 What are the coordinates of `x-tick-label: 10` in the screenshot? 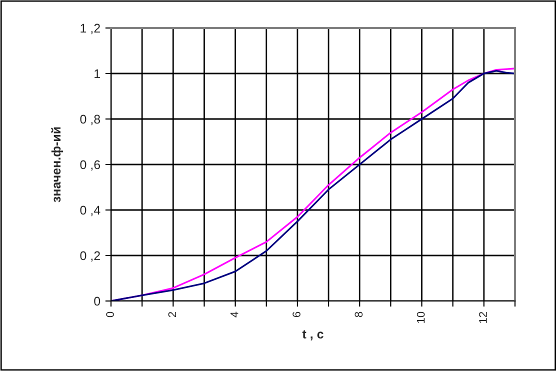 It's located at (420, 317).